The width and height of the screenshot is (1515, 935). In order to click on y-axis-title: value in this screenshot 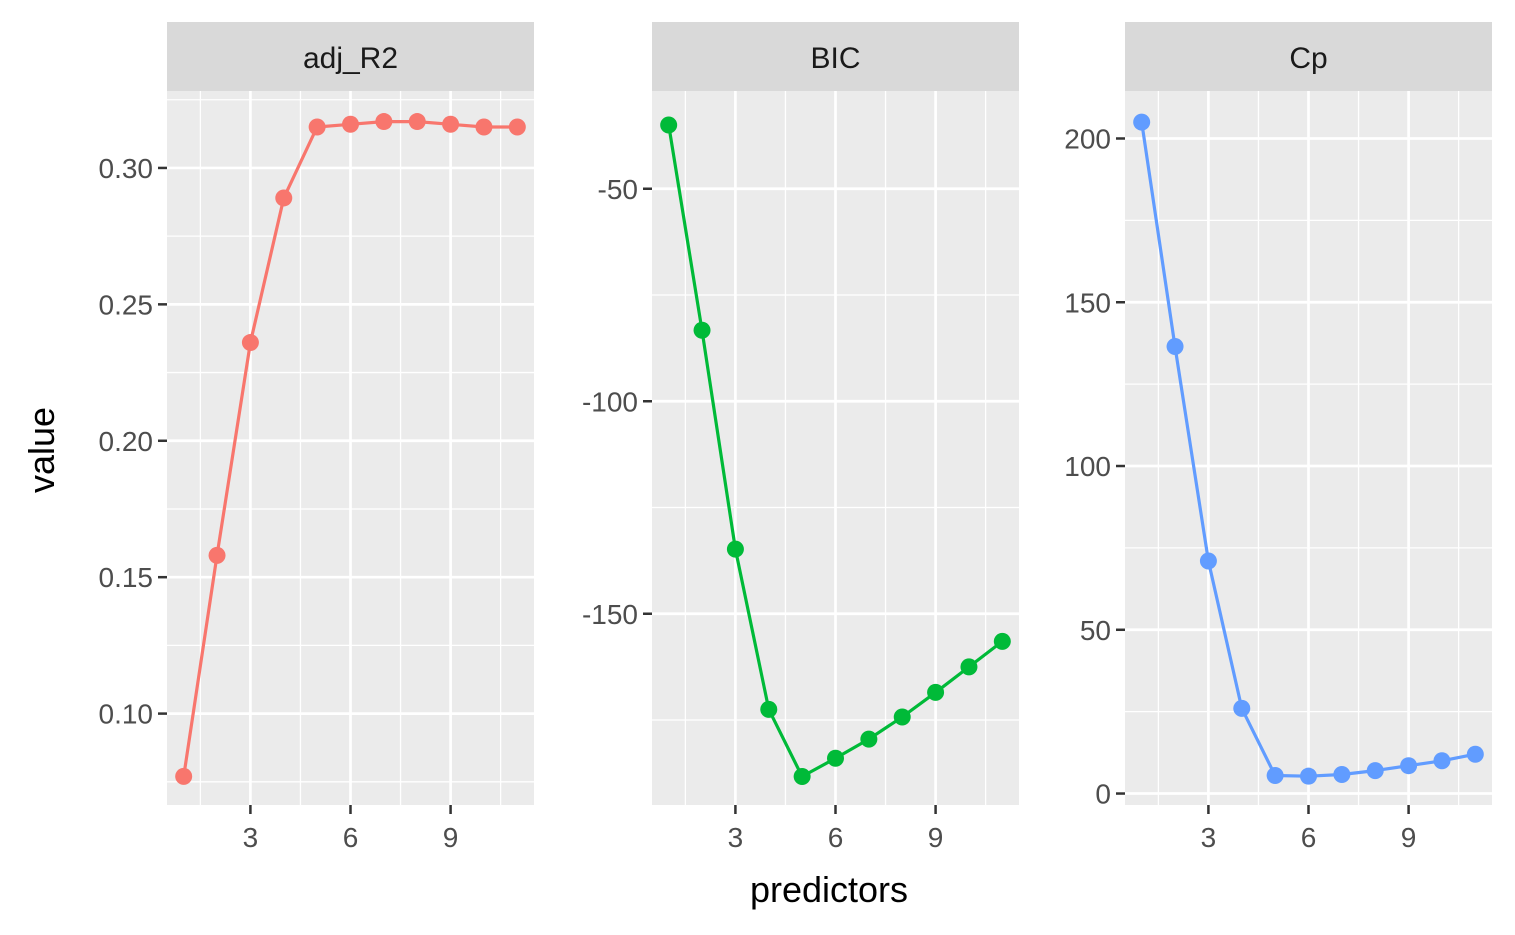, I will do `click(41, 450)`.